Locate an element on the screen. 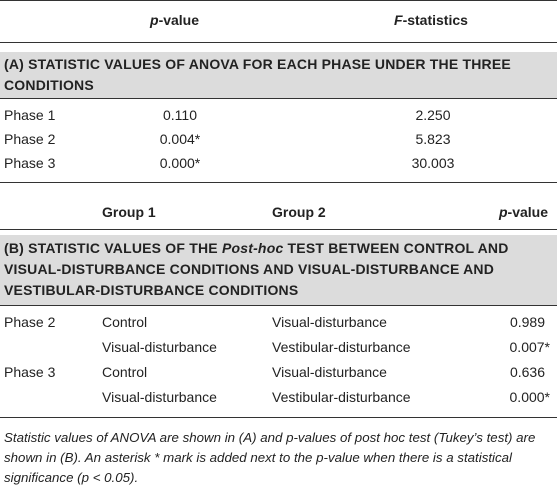  section-b-rule is located at coordinates (278, 305).